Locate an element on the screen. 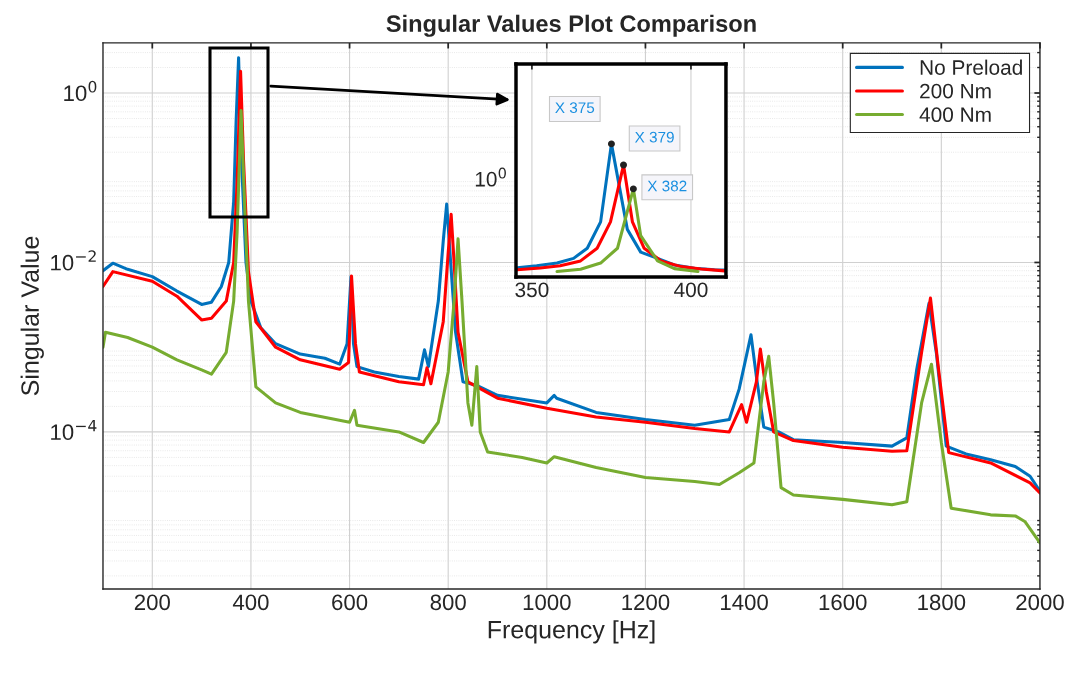 The width and height of the screenshot is (1075, 675). y-tick-label: 10$^{−4}$ is located at coordinates (74, 430).